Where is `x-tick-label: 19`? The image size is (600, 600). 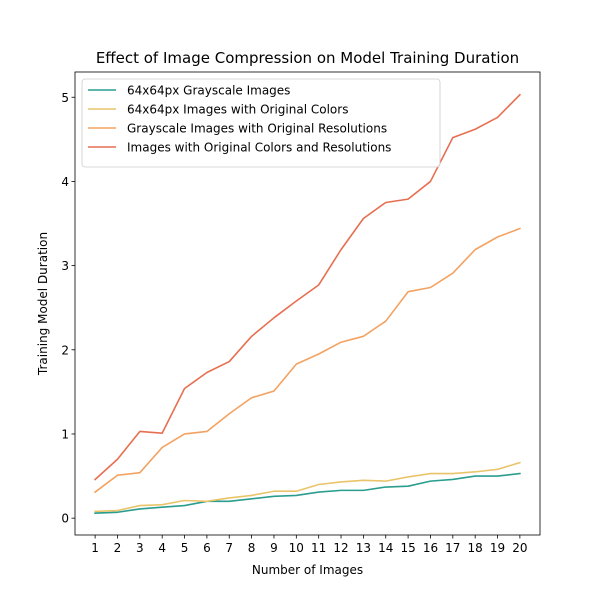 x-tick-label: 19 is located at coordinates (497, 548).